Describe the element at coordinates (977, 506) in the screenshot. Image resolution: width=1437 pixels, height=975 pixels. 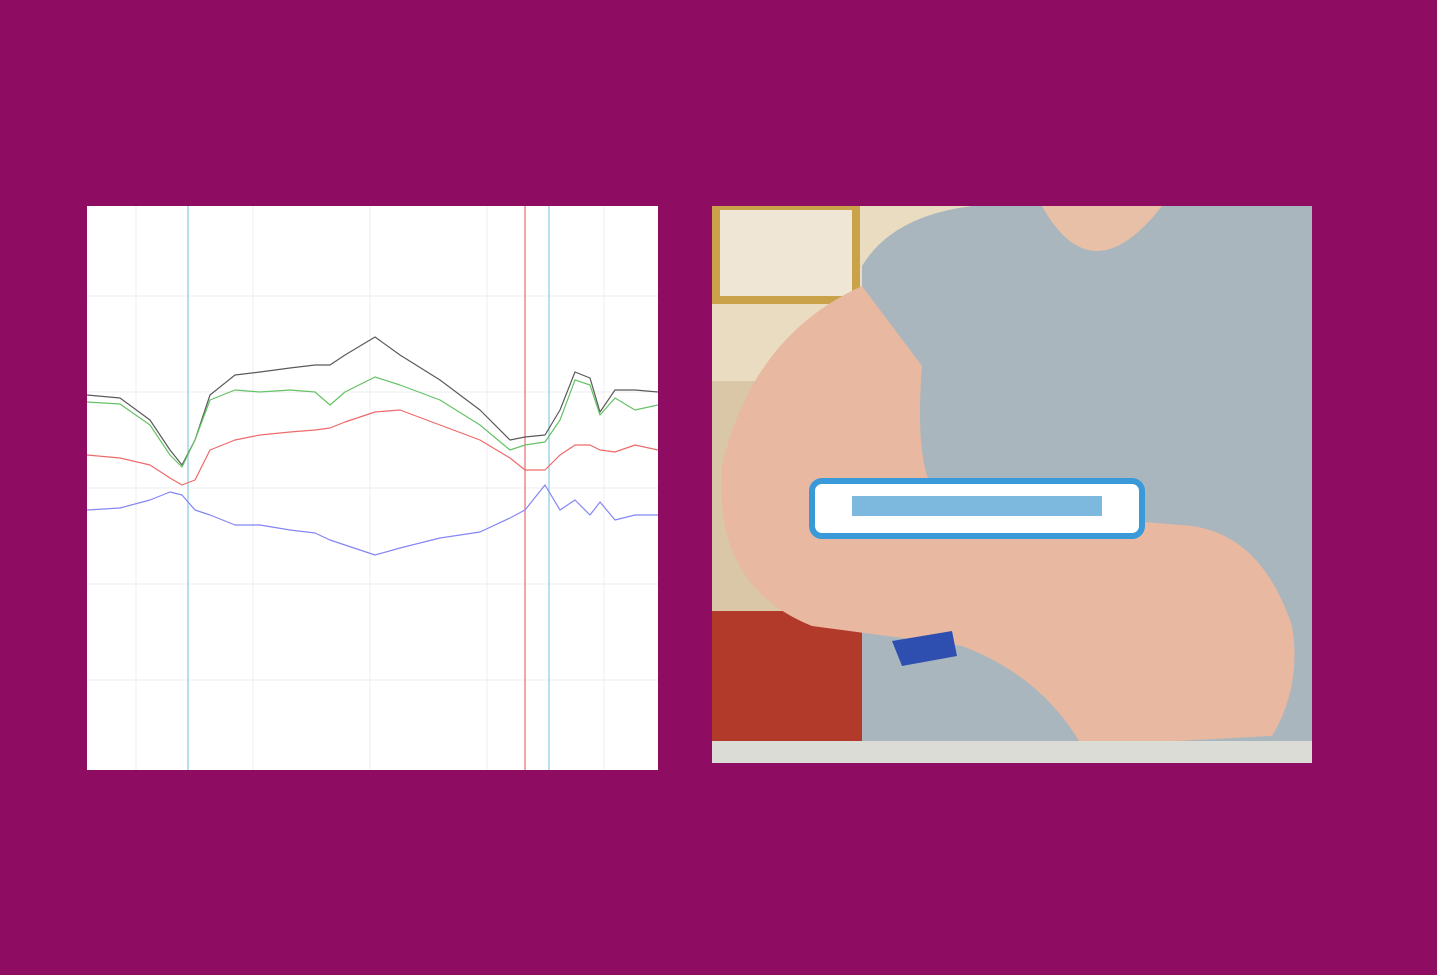
I see `phone-screen` at that location.